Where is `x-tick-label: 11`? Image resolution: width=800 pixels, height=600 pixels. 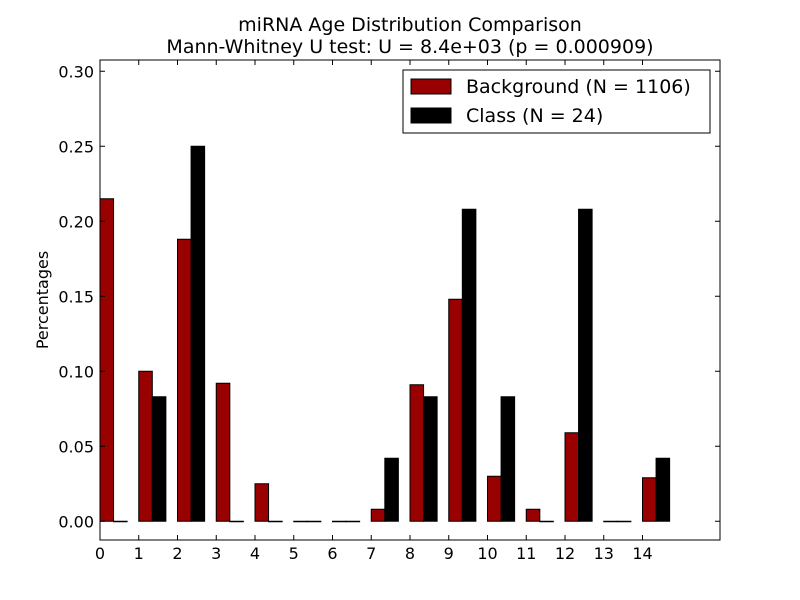
x-tick-label: 11 is located at coordinates (526, 553).